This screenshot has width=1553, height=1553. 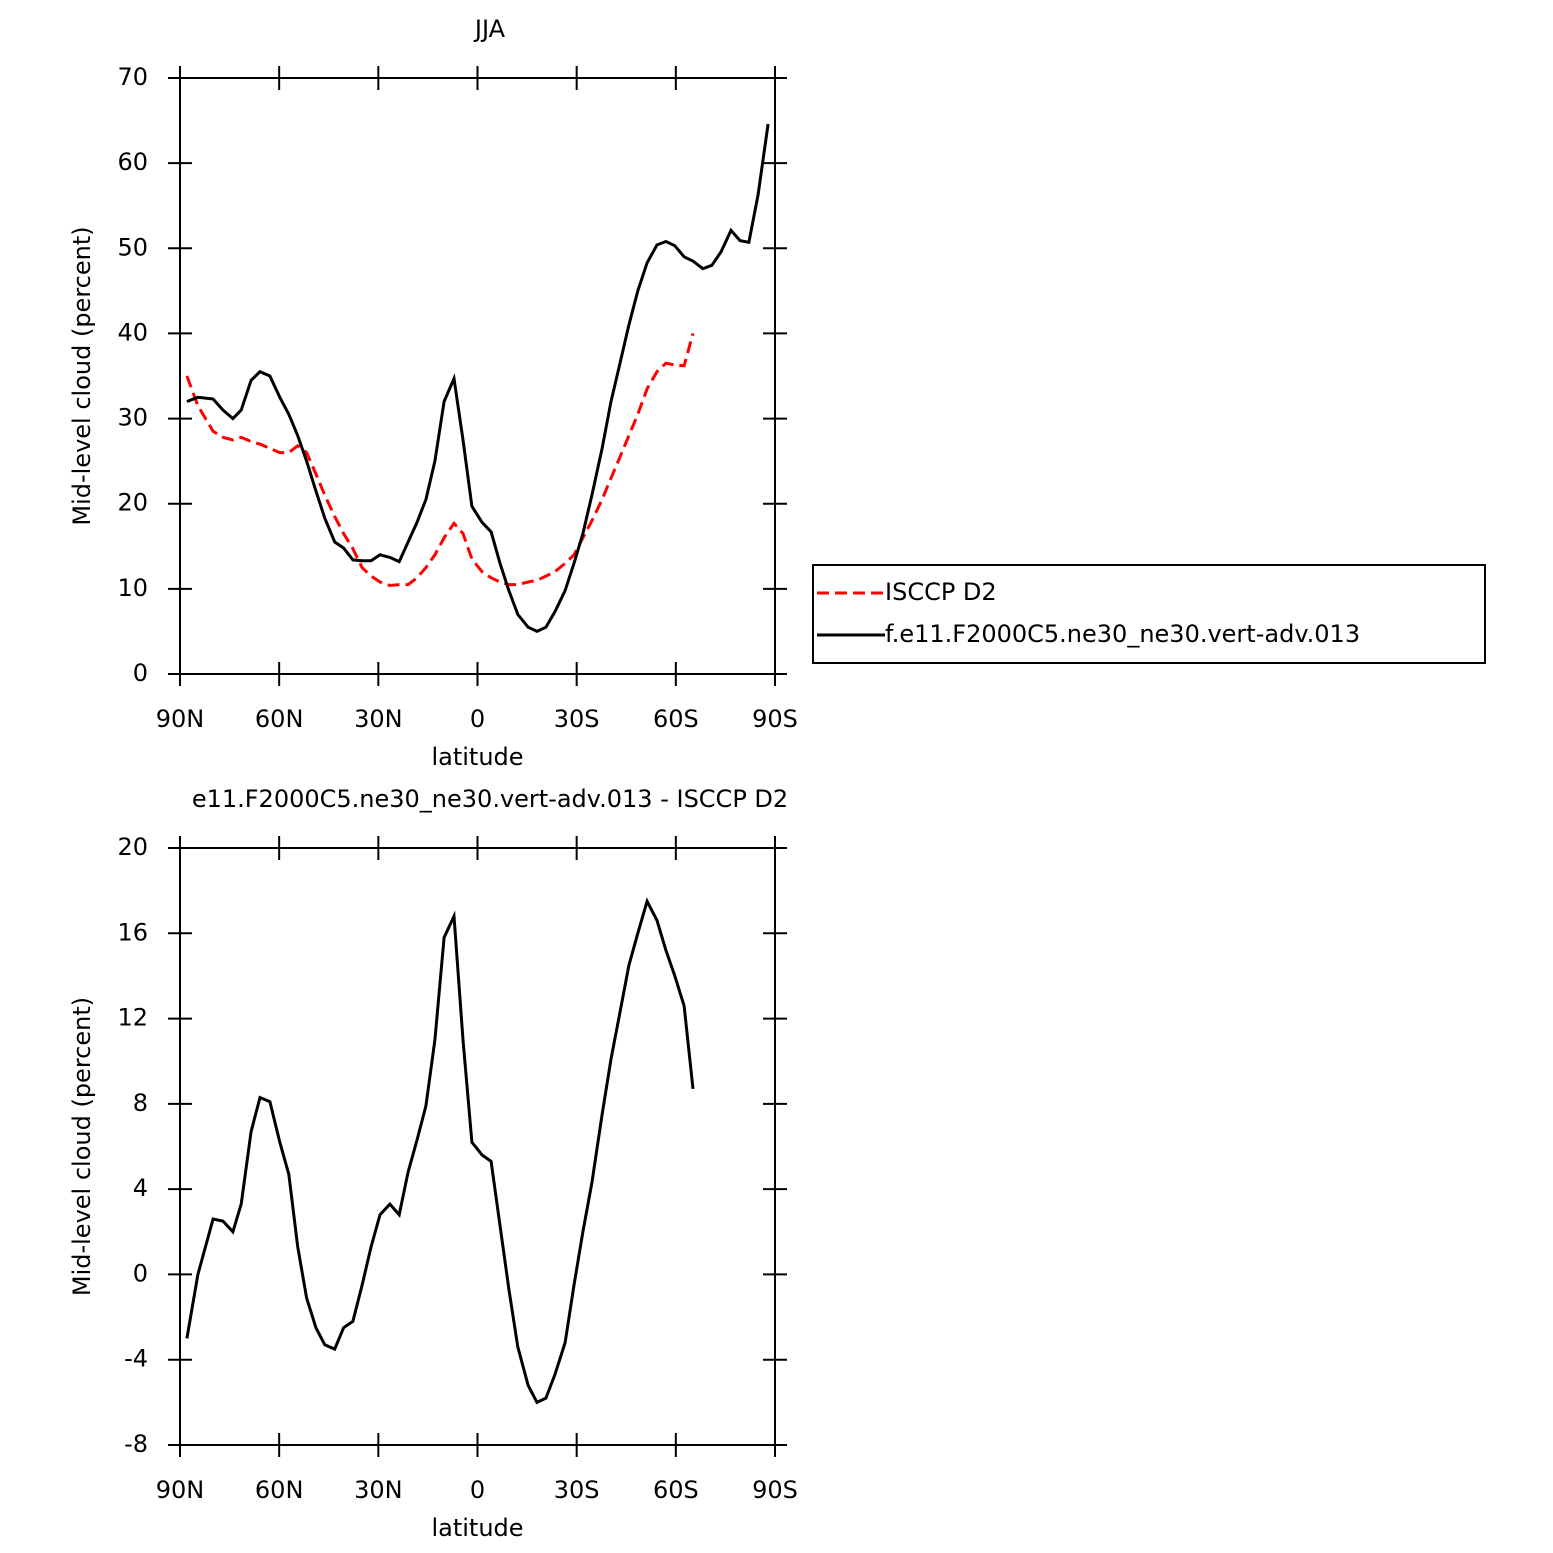 I want to click on y-tick-label: 70, so click(x=132, y=77).